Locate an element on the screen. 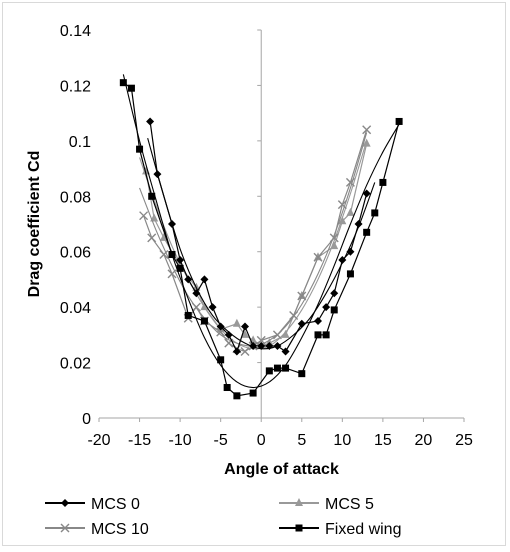  x-tick-label: 25 is located at coordinates (464, 440).